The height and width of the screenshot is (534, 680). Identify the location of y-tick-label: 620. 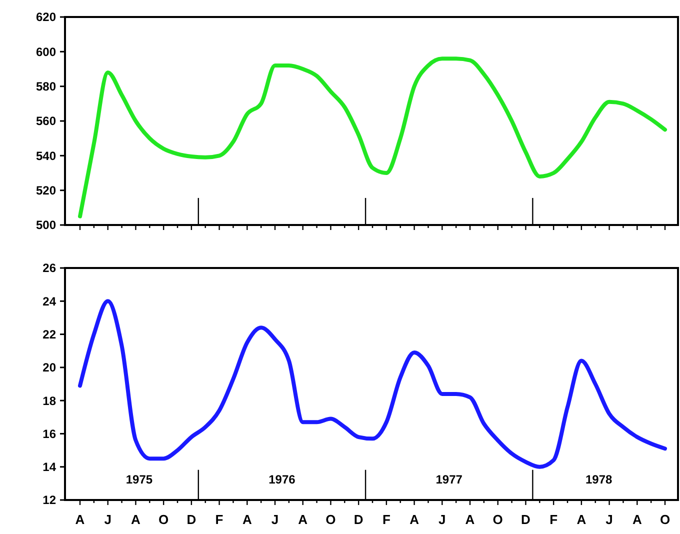
(46, 17).